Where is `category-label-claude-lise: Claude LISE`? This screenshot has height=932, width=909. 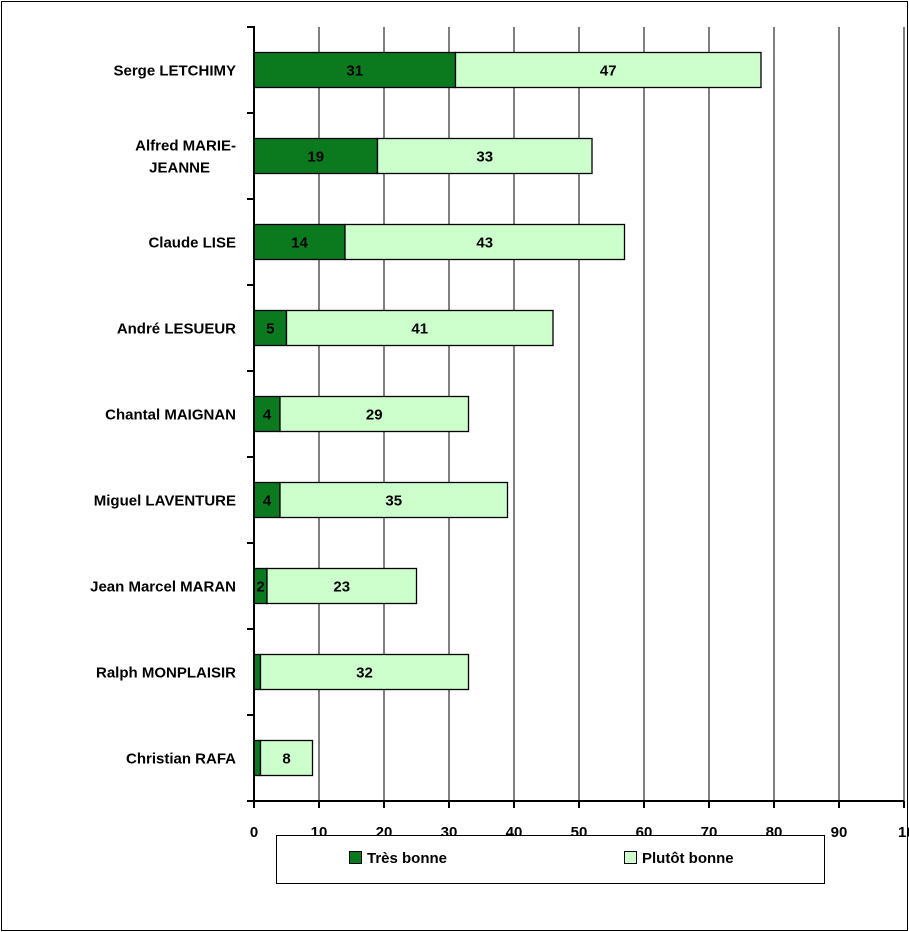
category-label-claude-lise: Claude LISE is located at coordinates (192, 243).